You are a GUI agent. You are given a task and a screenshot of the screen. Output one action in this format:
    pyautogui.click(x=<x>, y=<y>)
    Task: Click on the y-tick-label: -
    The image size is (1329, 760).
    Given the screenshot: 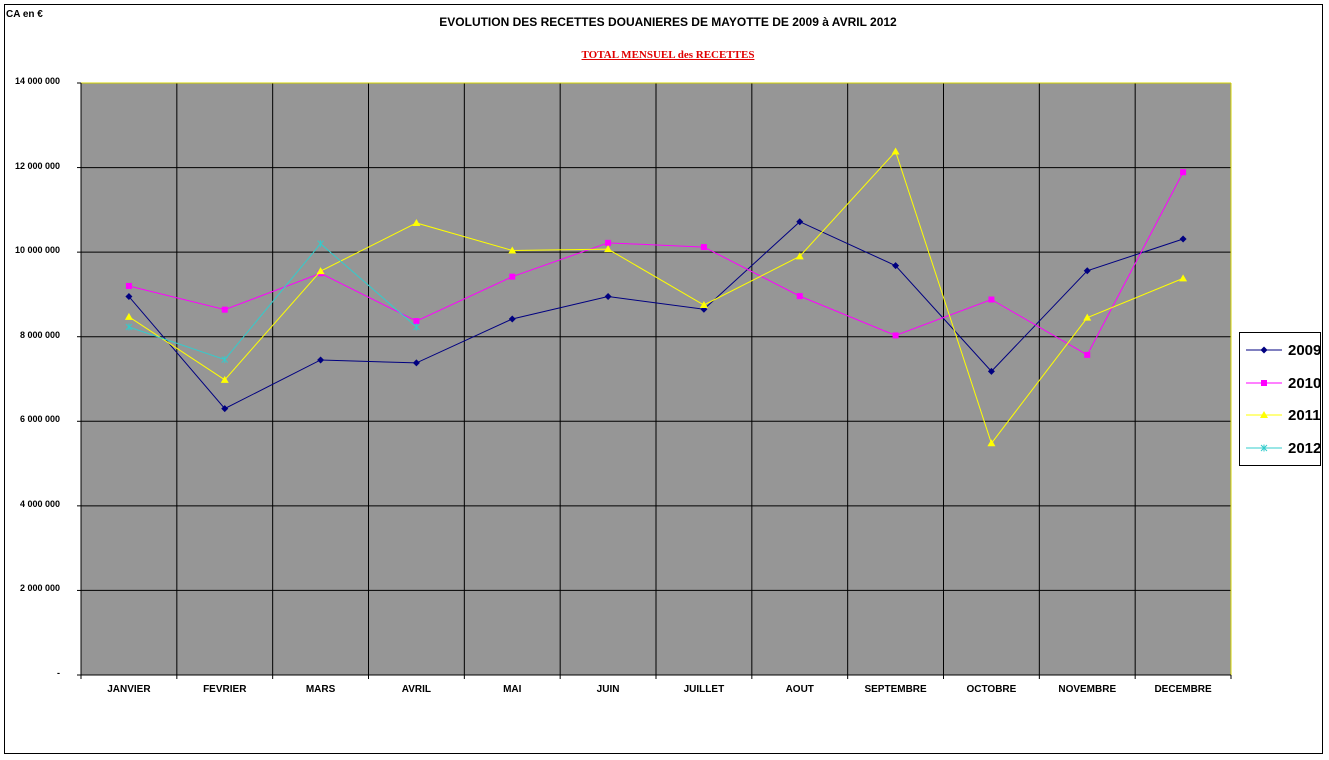 What is the action you would take?
    pyautogui.click(x=58, y=673)
    